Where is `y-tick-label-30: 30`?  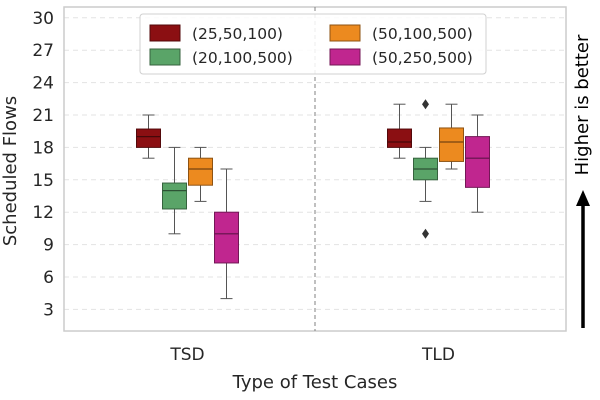
y-tick-label-30: 30 is located at coordinates (43, 19).